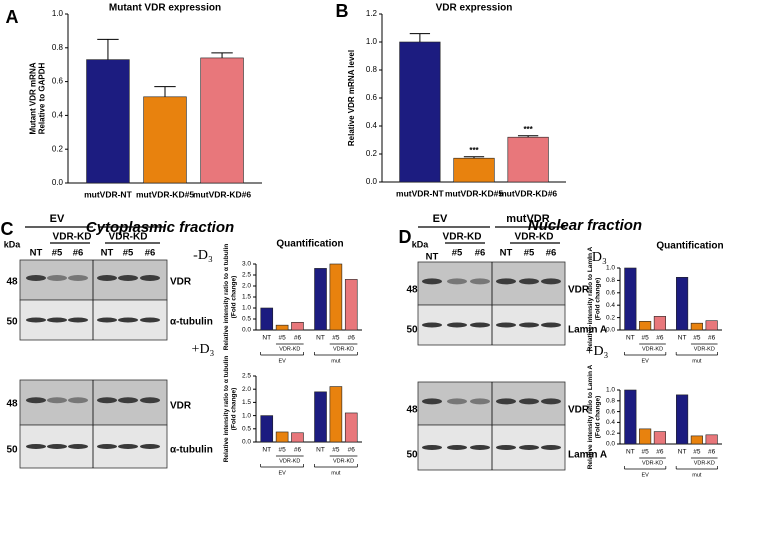 The image size is (759, 545). I want to click on y-tick-label: 0.2, so click(372, 153).